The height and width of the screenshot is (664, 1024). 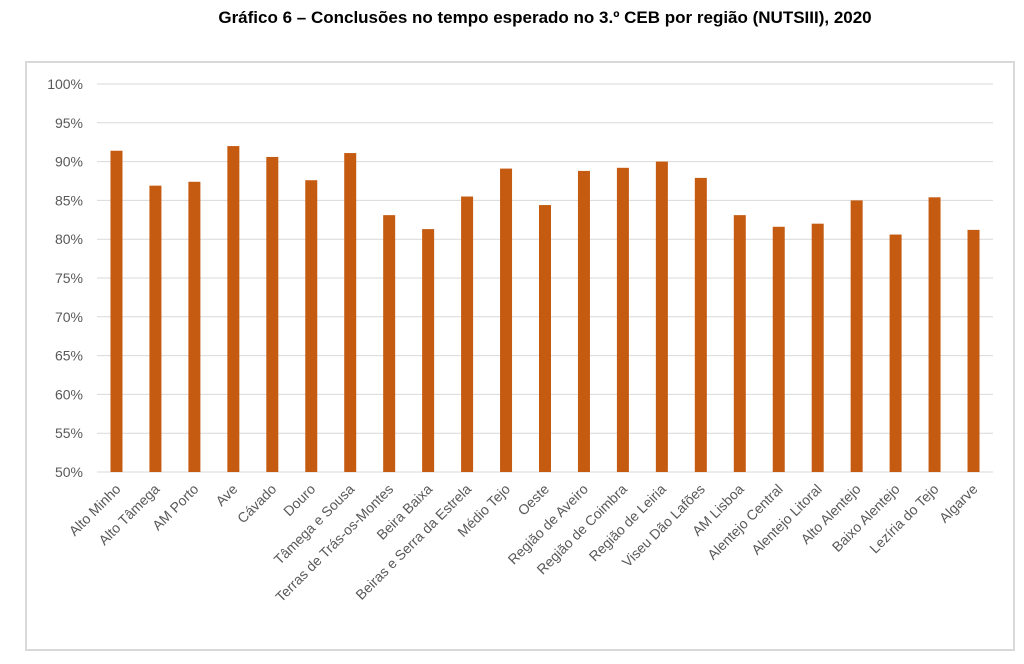 What do you see at coordinates (69, 394) in the screenshot?
I see `y-tick-label: 60%` at bounding box center [69, 394].